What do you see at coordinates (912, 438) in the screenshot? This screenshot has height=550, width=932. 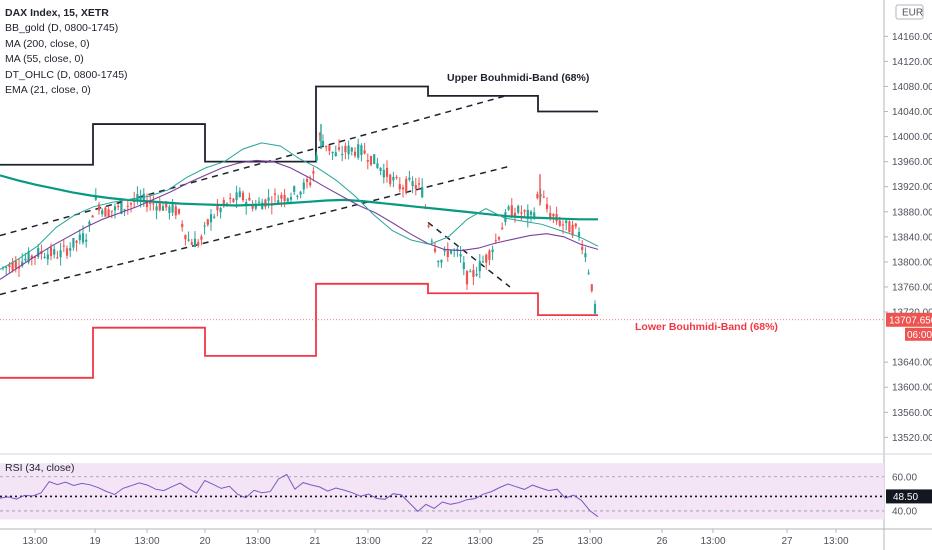 I see `price-tick-label: 13520.00` at bounding box center [912, 438].